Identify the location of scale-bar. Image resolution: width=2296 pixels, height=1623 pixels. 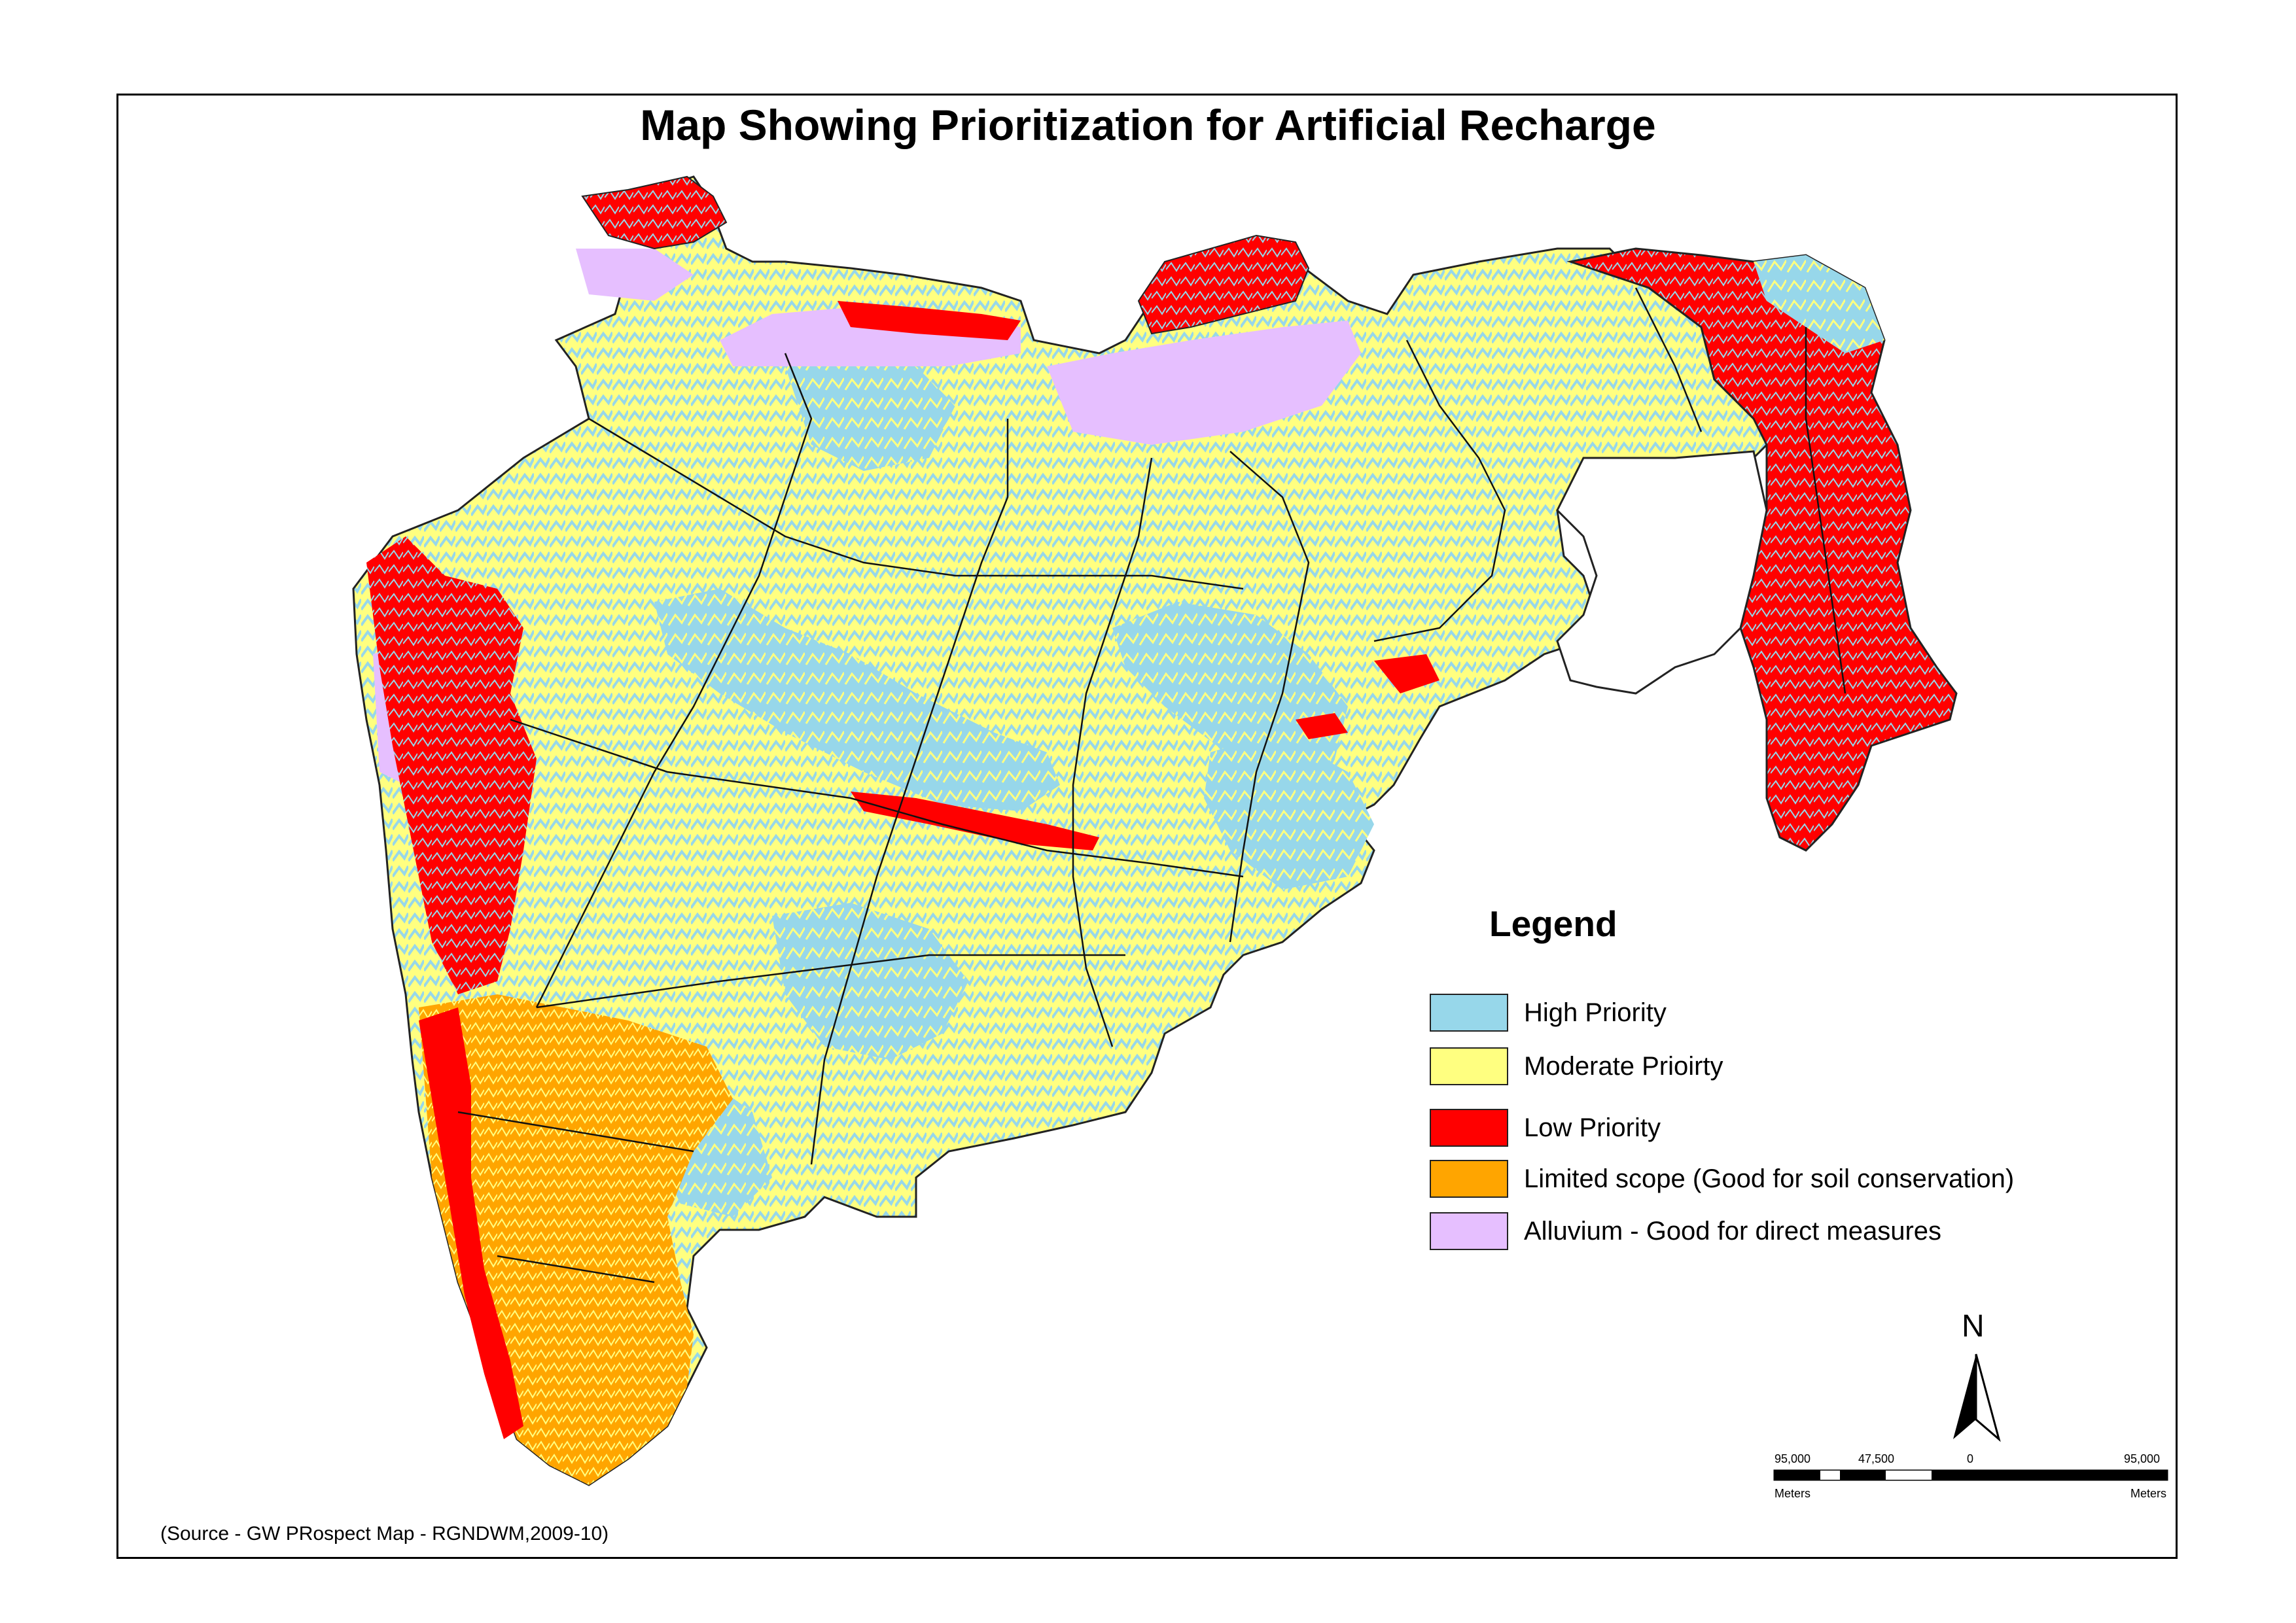
(1971, 1475).